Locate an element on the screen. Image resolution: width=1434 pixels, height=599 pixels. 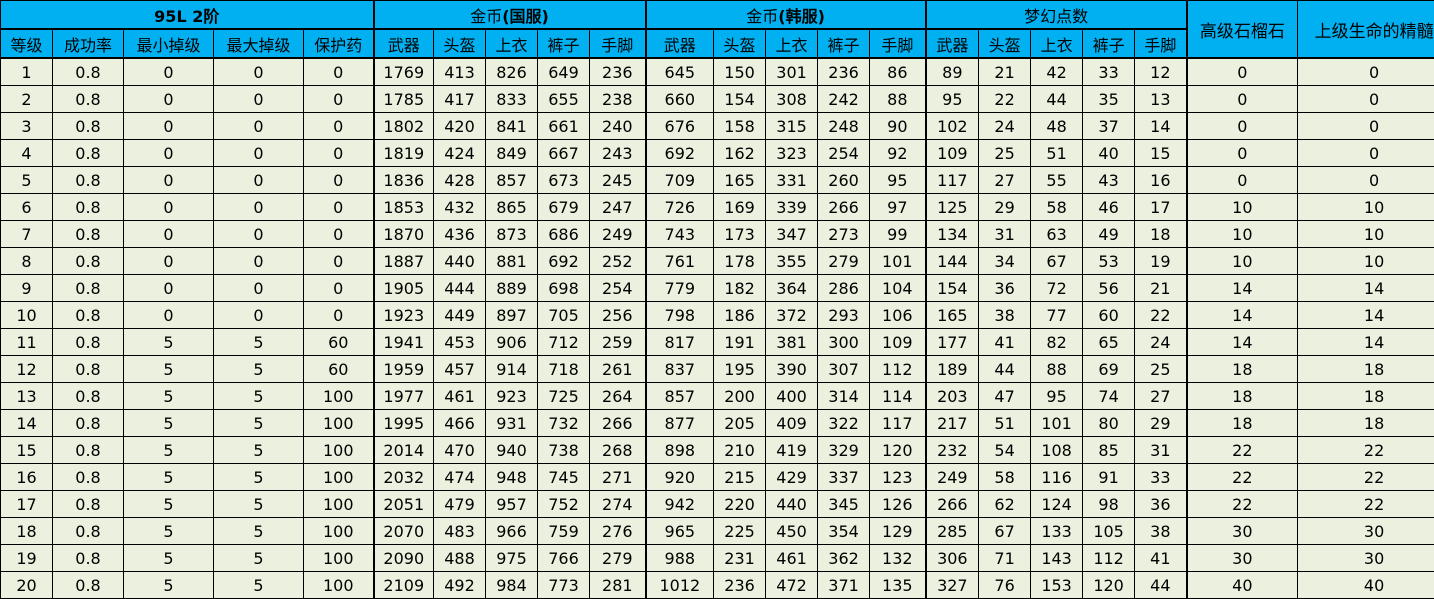
table-cell: 857 is located at coordinates (679, 396).